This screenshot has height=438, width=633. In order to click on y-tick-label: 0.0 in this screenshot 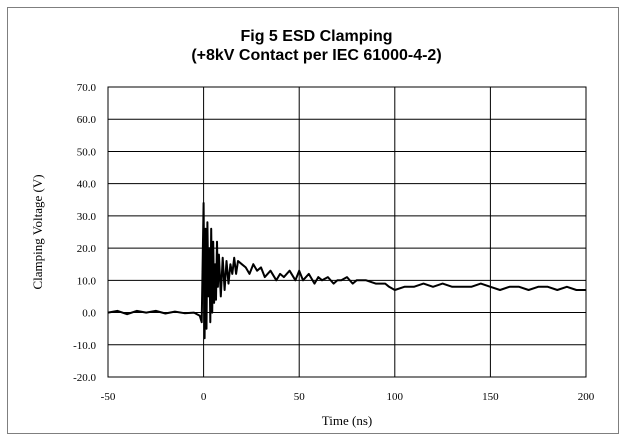, I will do `click(89, 314)`.